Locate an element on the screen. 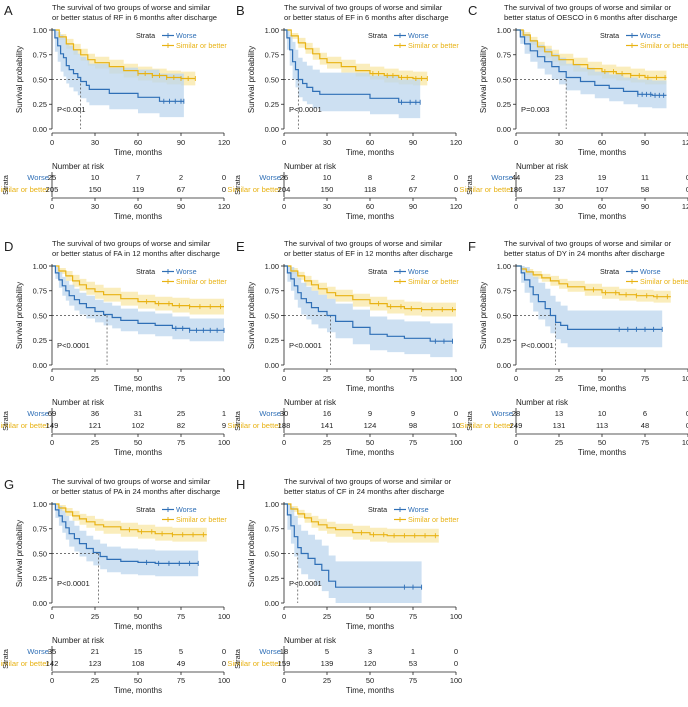 The width and height of the screenshot is (688, 707). risk-count-similar: 118 is located at coordinates (370, 189).